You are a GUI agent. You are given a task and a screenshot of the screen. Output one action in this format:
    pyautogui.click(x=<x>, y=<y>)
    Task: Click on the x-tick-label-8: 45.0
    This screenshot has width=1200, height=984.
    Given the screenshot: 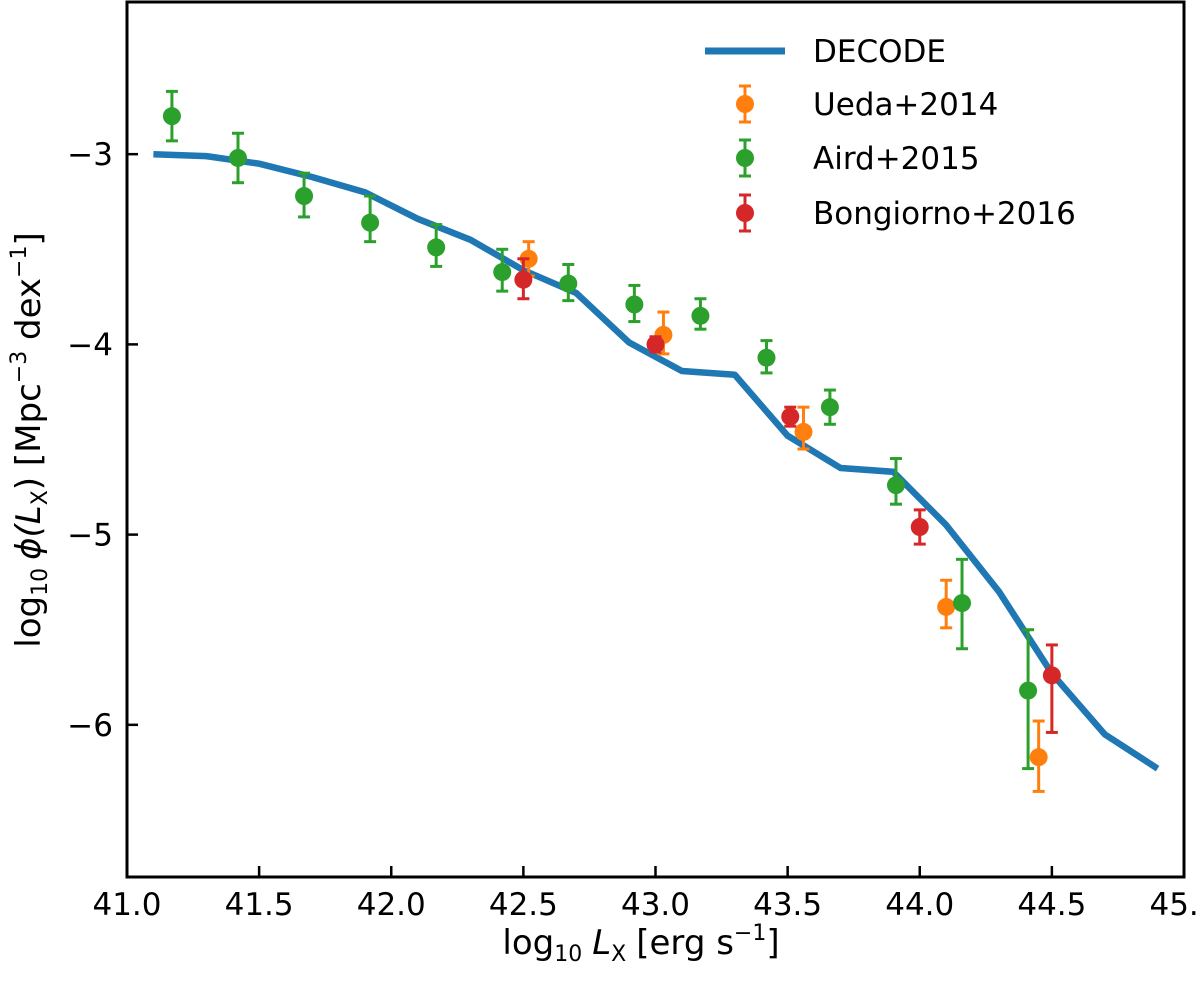 What is the action you would take?
    pyautogui.click(x=1174, y=905)
    